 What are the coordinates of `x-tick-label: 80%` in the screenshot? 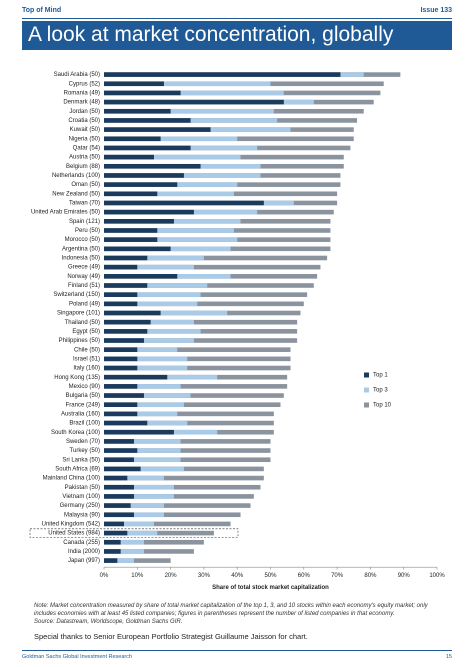 It's located at (370, 576).